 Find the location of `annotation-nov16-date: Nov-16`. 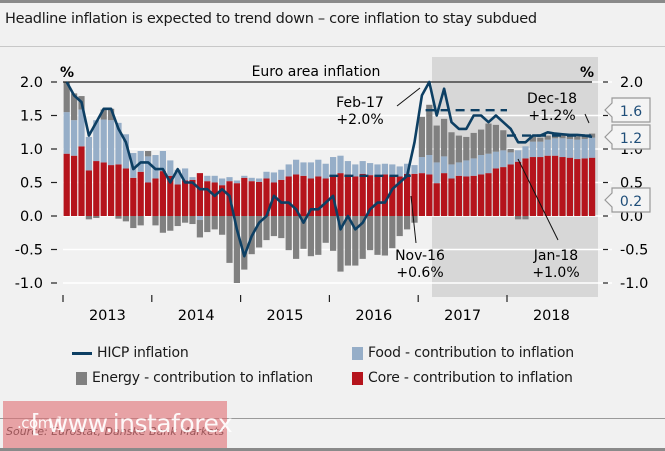

annotation-nov16-date: Nov-16 is located at coordinates (420, 256).